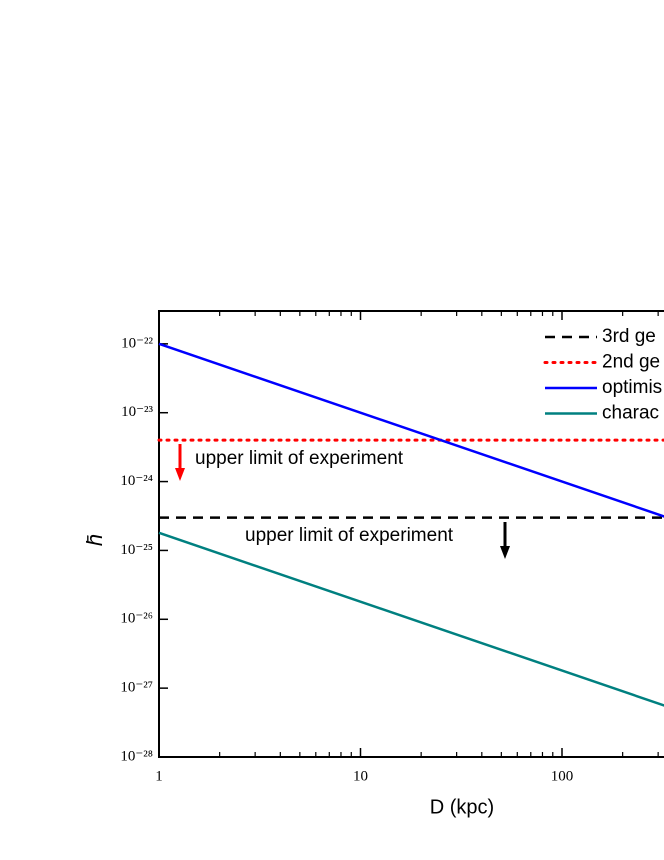 This screenshot has width=664, height=860. I want to click on y-tick-label: 10⁻²⁷, so click(136, 688).